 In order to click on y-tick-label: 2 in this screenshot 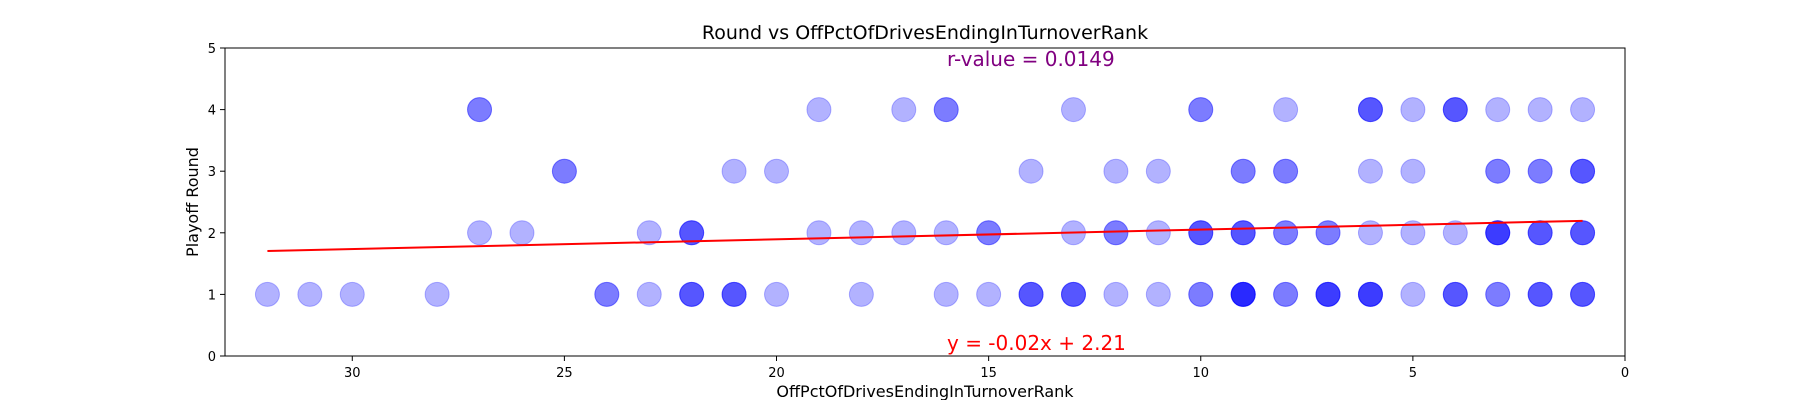, I will do `click(212, 234)`.